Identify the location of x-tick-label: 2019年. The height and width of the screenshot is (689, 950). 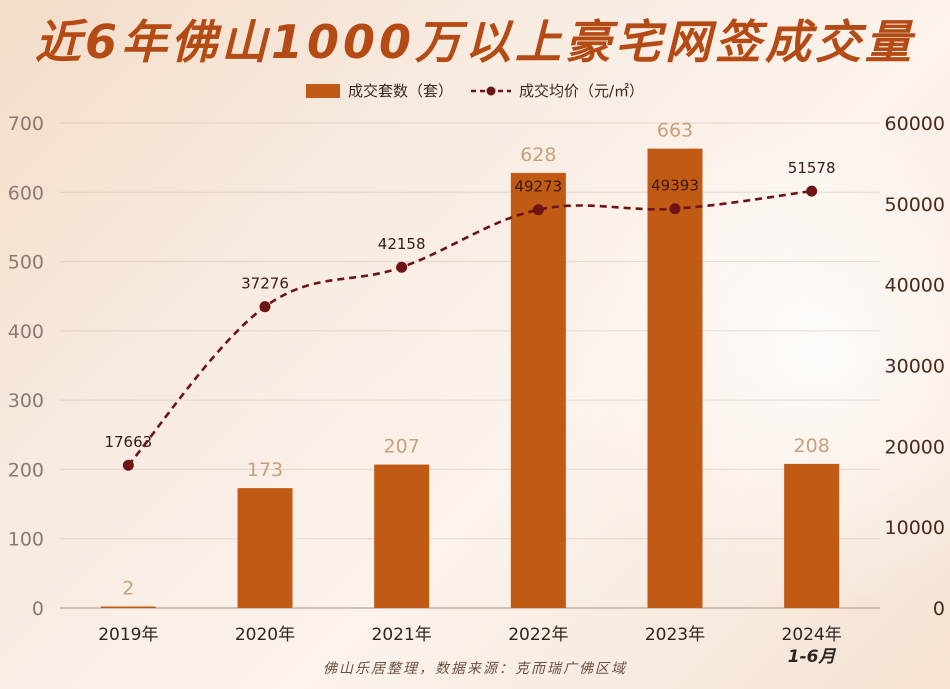
(128, 635).